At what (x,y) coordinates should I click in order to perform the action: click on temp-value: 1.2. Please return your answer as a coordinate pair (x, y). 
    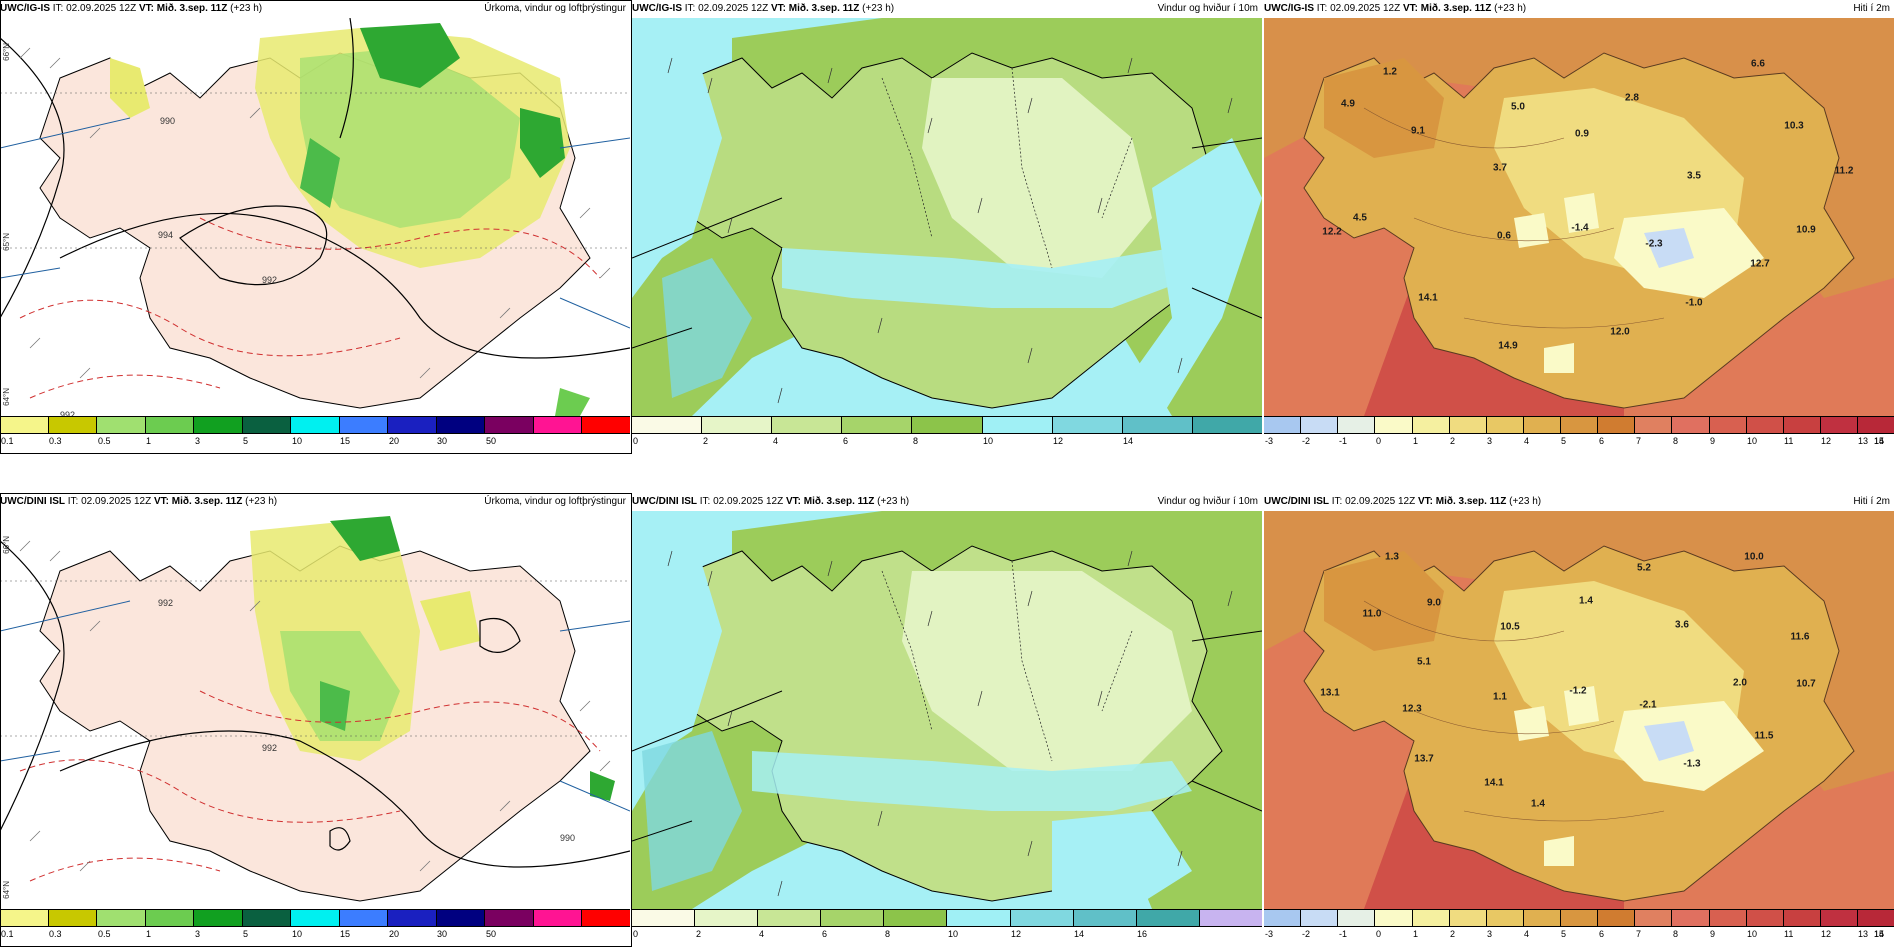
    Looking at the image, I should click on (1390, 72).